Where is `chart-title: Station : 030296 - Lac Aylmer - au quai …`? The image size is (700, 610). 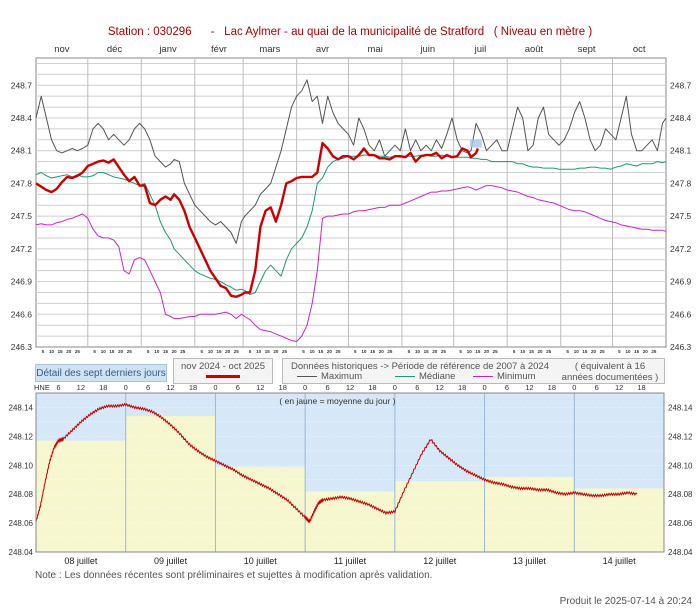
chart-title: Station : 030296 - Lac Aylmer - au quai … is located at coordinates (350, 32).